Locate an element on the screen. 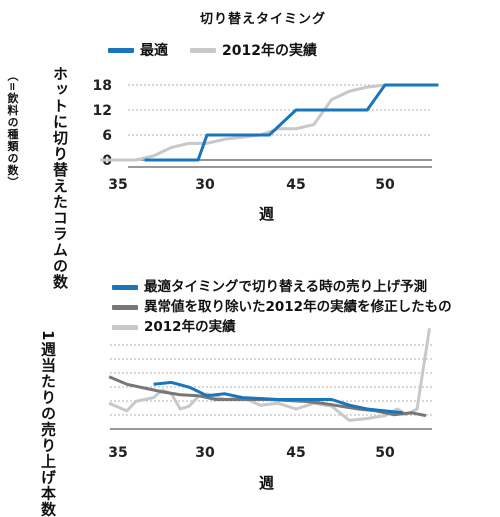  chart1-xtick-label: 50 is located at coordinates (385, 185).